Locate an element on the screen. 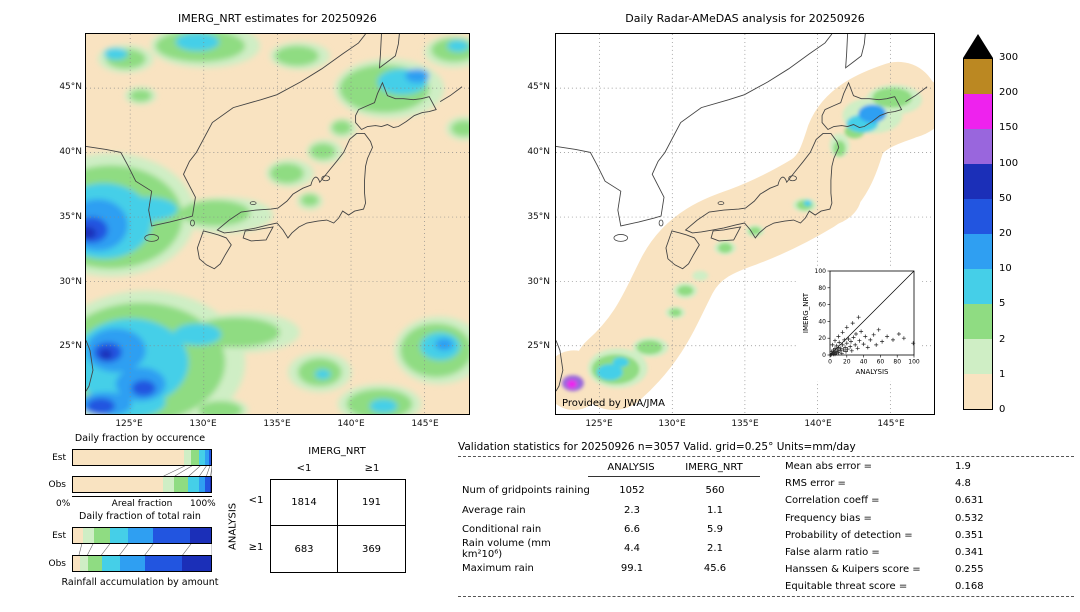 This screenshot has height=612, width=1080. contingency-cell-false-alarm: 191 is located at coordinates (371, 503).